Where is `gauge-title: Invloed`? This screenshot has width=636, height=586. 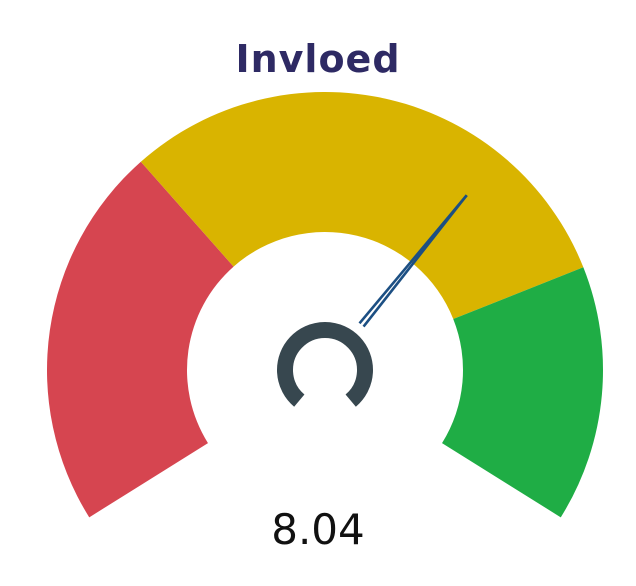
gauge-title: Invloed is located at coordinates (318, 59).